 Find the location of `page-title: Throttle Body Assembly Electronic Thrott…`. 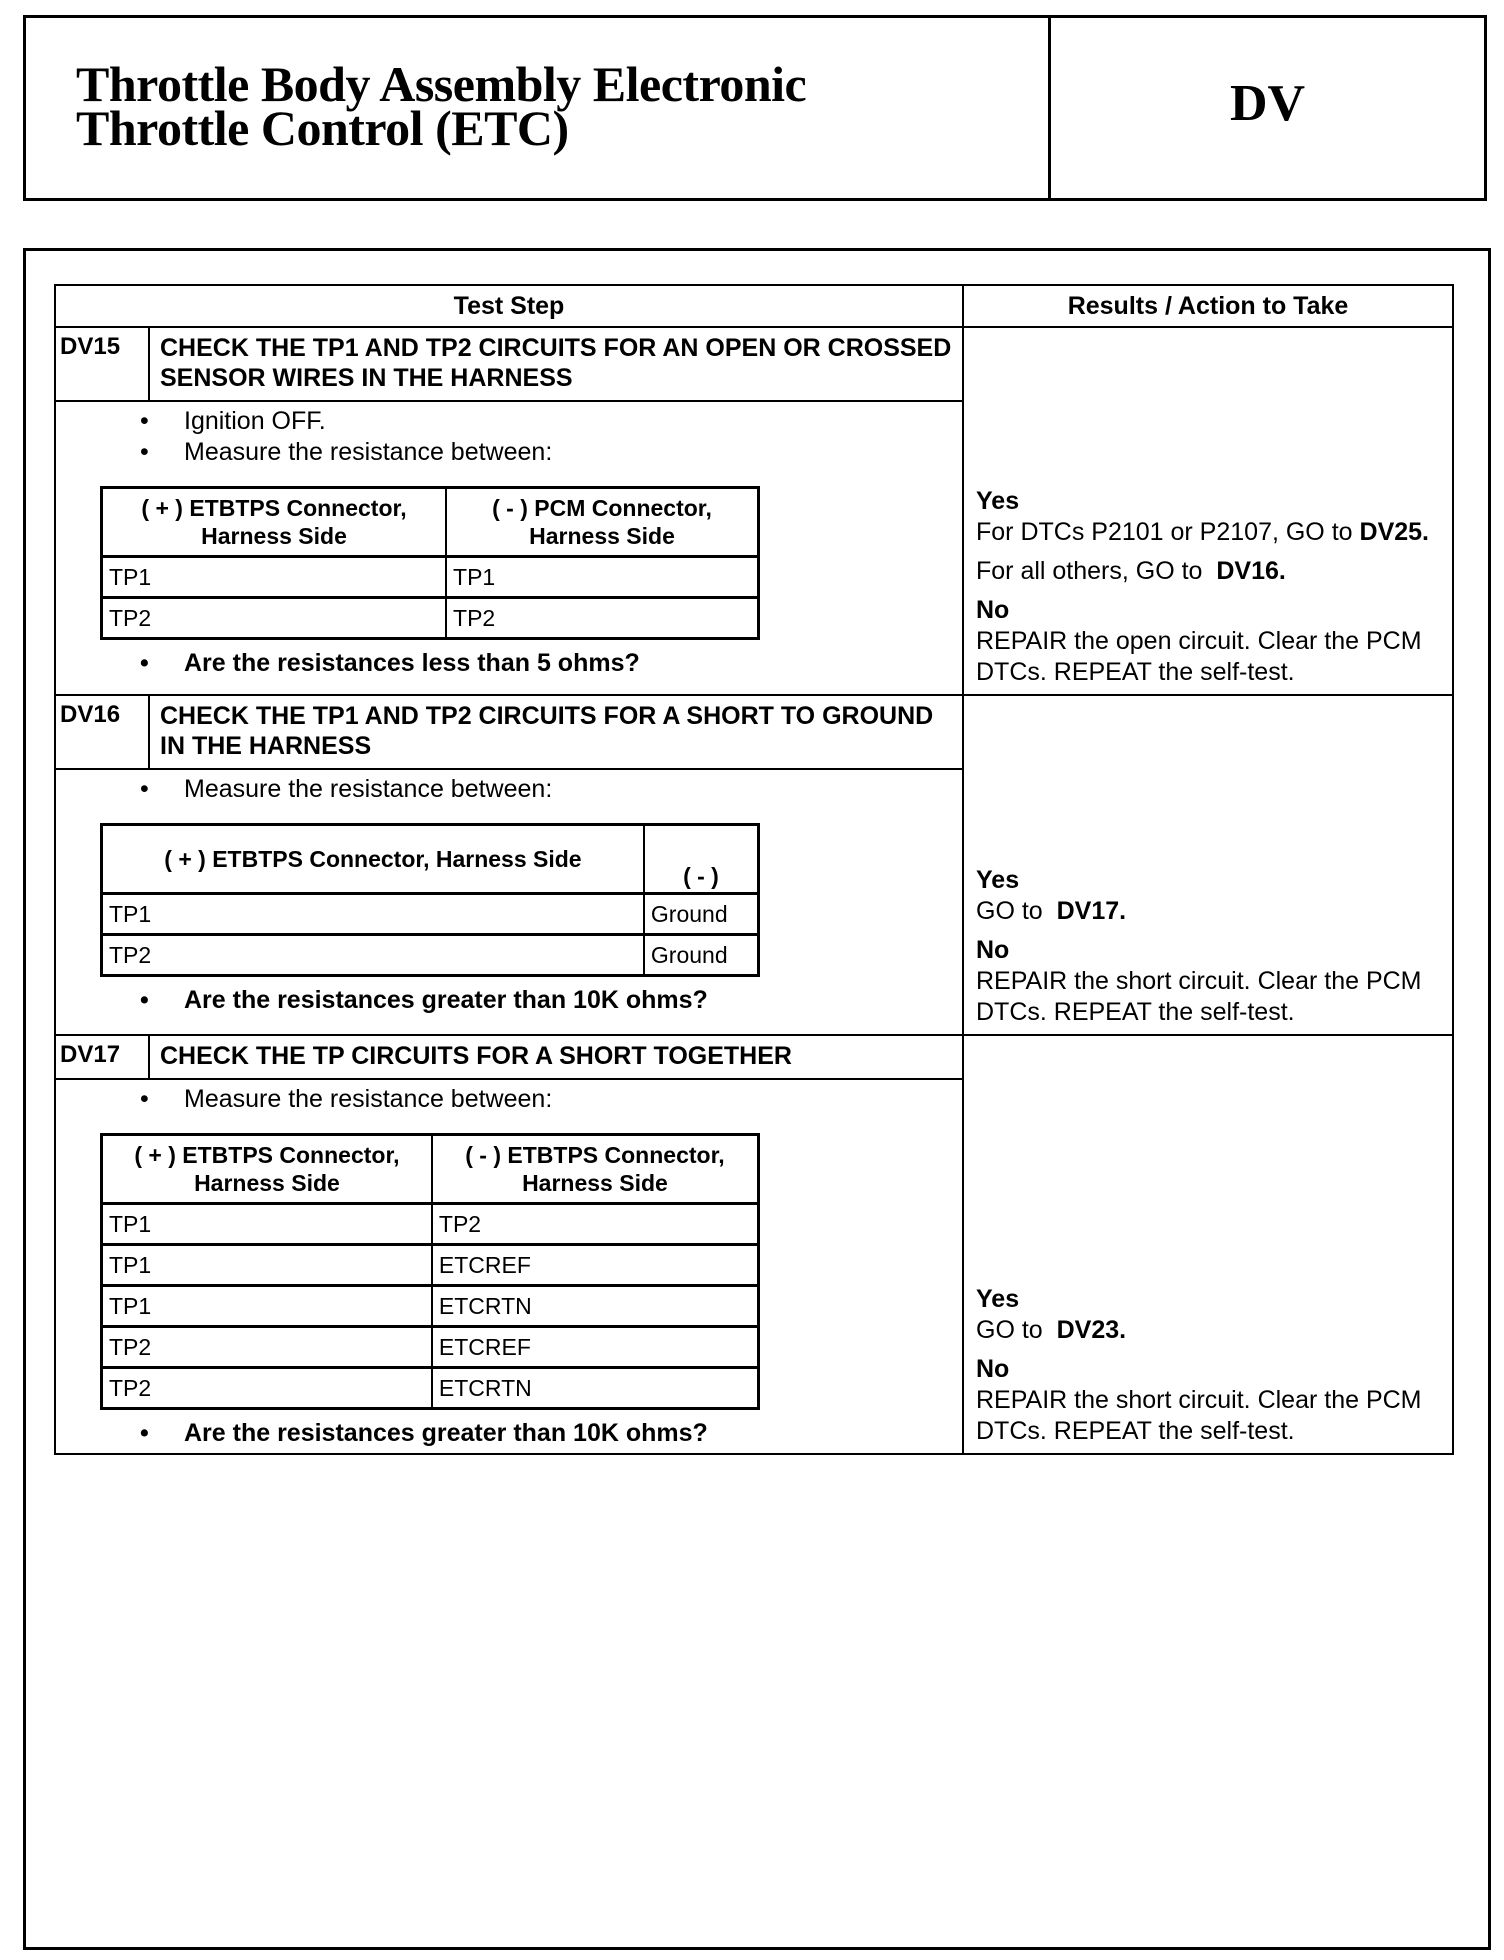

page-title: Throttle Body Assembly Electronic Thrott… is located at coordinates (441, 106).